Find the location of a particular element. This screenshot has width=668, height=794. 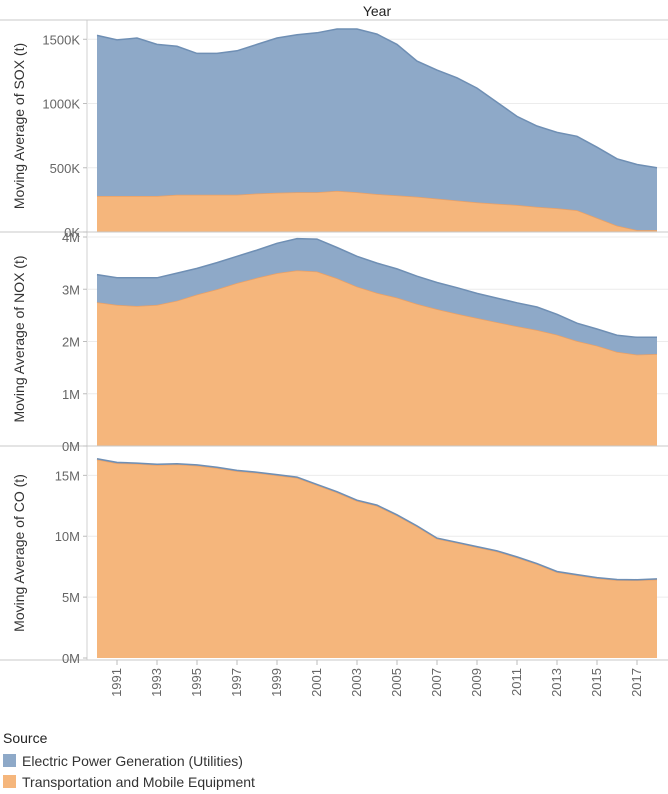

x-tick-label: 1993 is located at coordinates (156, 682).